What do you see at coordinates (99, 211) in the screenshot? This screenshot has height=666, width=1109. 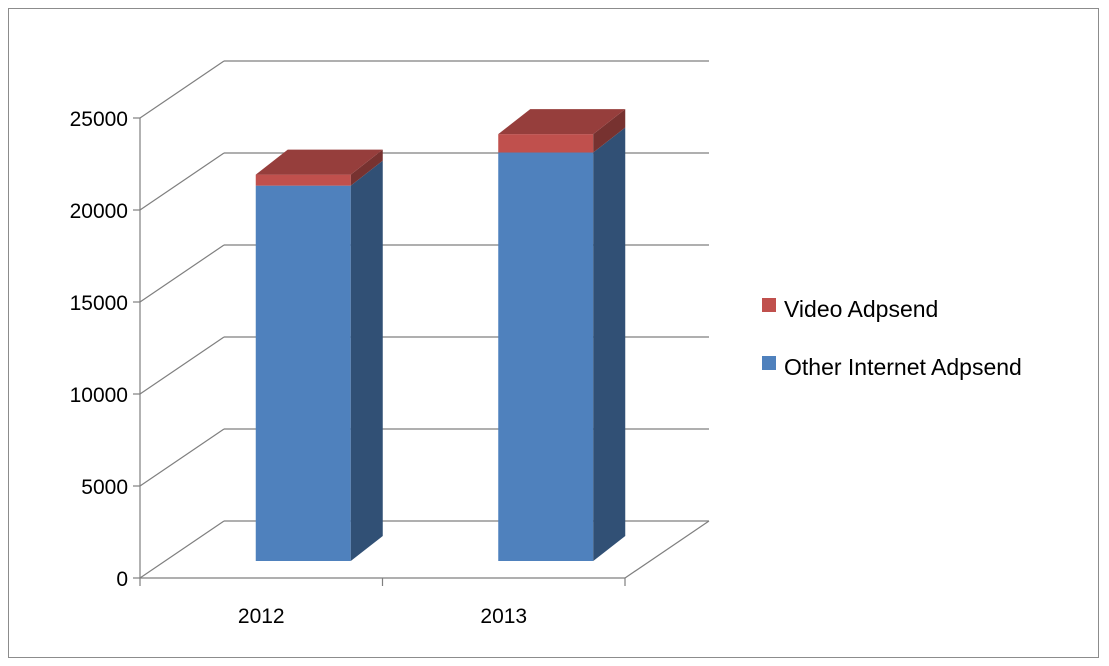 I see `y-tick-label: 20000` at bounding box center [99, 211].